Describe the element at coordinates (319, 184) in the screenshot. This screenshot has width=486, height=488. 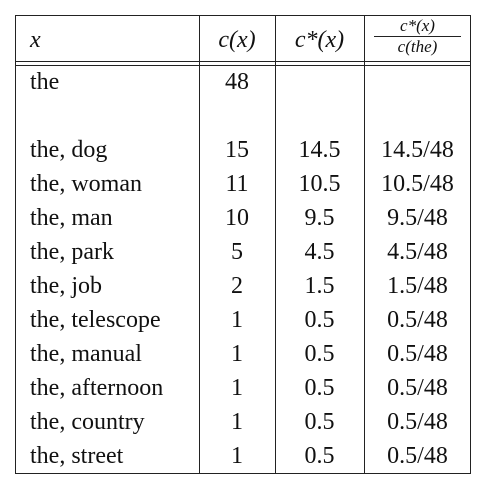
I see `table-cell: 10.5` at that location.